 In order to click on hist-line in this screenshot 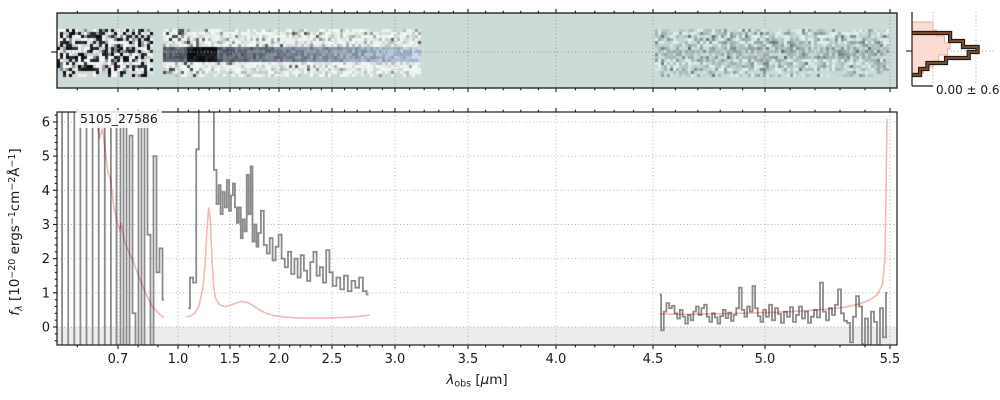, I will do `click(945, 54)`.